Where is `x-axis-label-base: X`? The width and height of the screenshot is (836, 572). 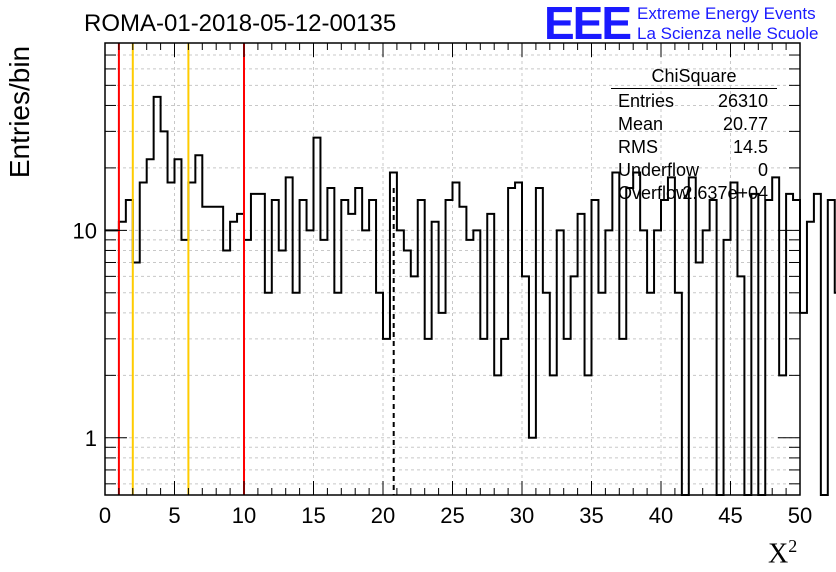
x-axis-label-base: X is located at coordinates (778, 554).